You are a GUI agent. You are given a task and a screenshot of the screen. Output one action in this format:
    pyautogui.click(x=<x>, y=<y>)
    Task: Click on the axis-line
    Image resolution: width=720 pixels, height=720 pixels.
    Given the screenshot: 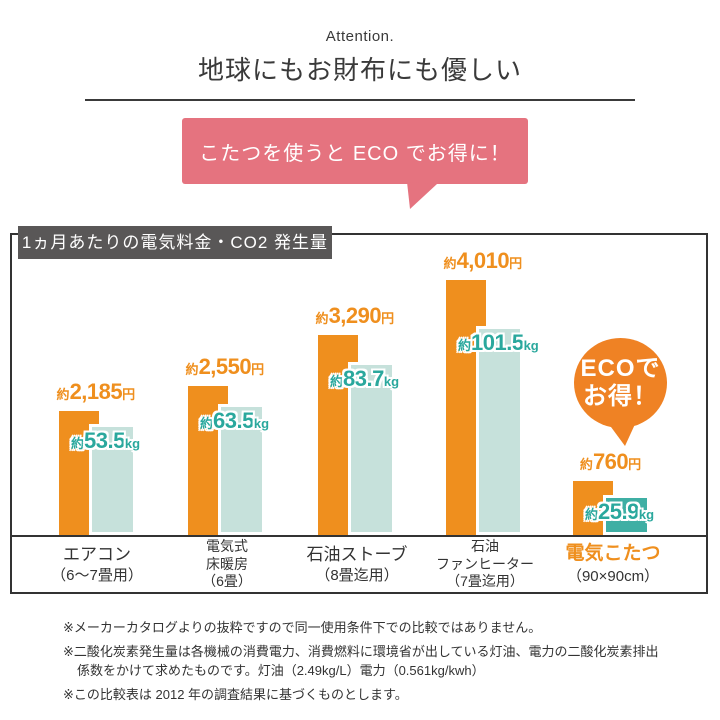 What is the action you would take?
    pyautogui.click(x=359, y=536)
    